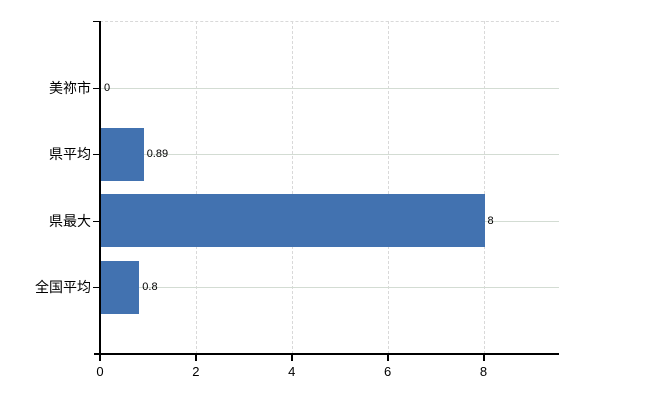 The image size is (650, 400). What do you see at coordinates (100, 371) in the screenshot?
I see `x-axis-tick-label: 0` at bounding box center [100, 371].